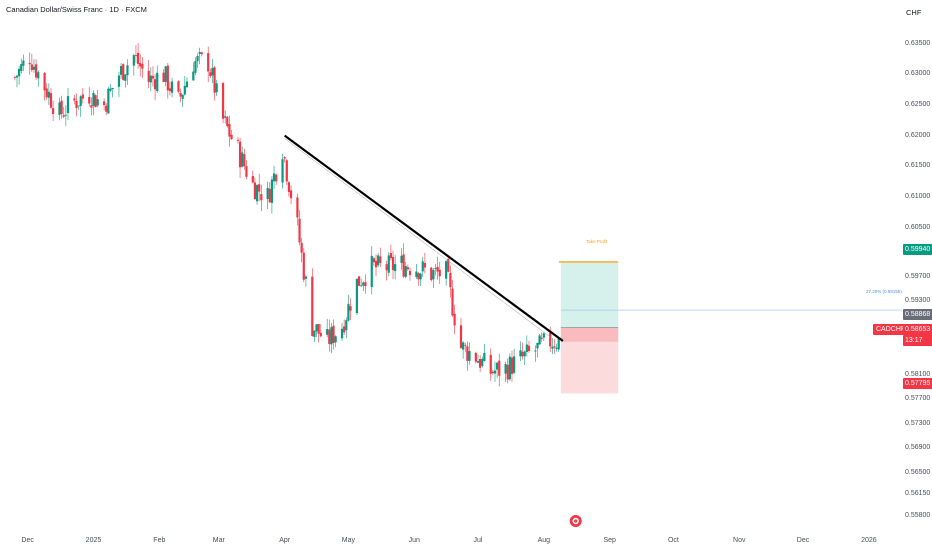 The height and width of the screenshot is (550, 932). What do you see at coordinates (609, 540) in the screenshot?
I see `x-tick-label: Sep` at bounding box center [609, 540].